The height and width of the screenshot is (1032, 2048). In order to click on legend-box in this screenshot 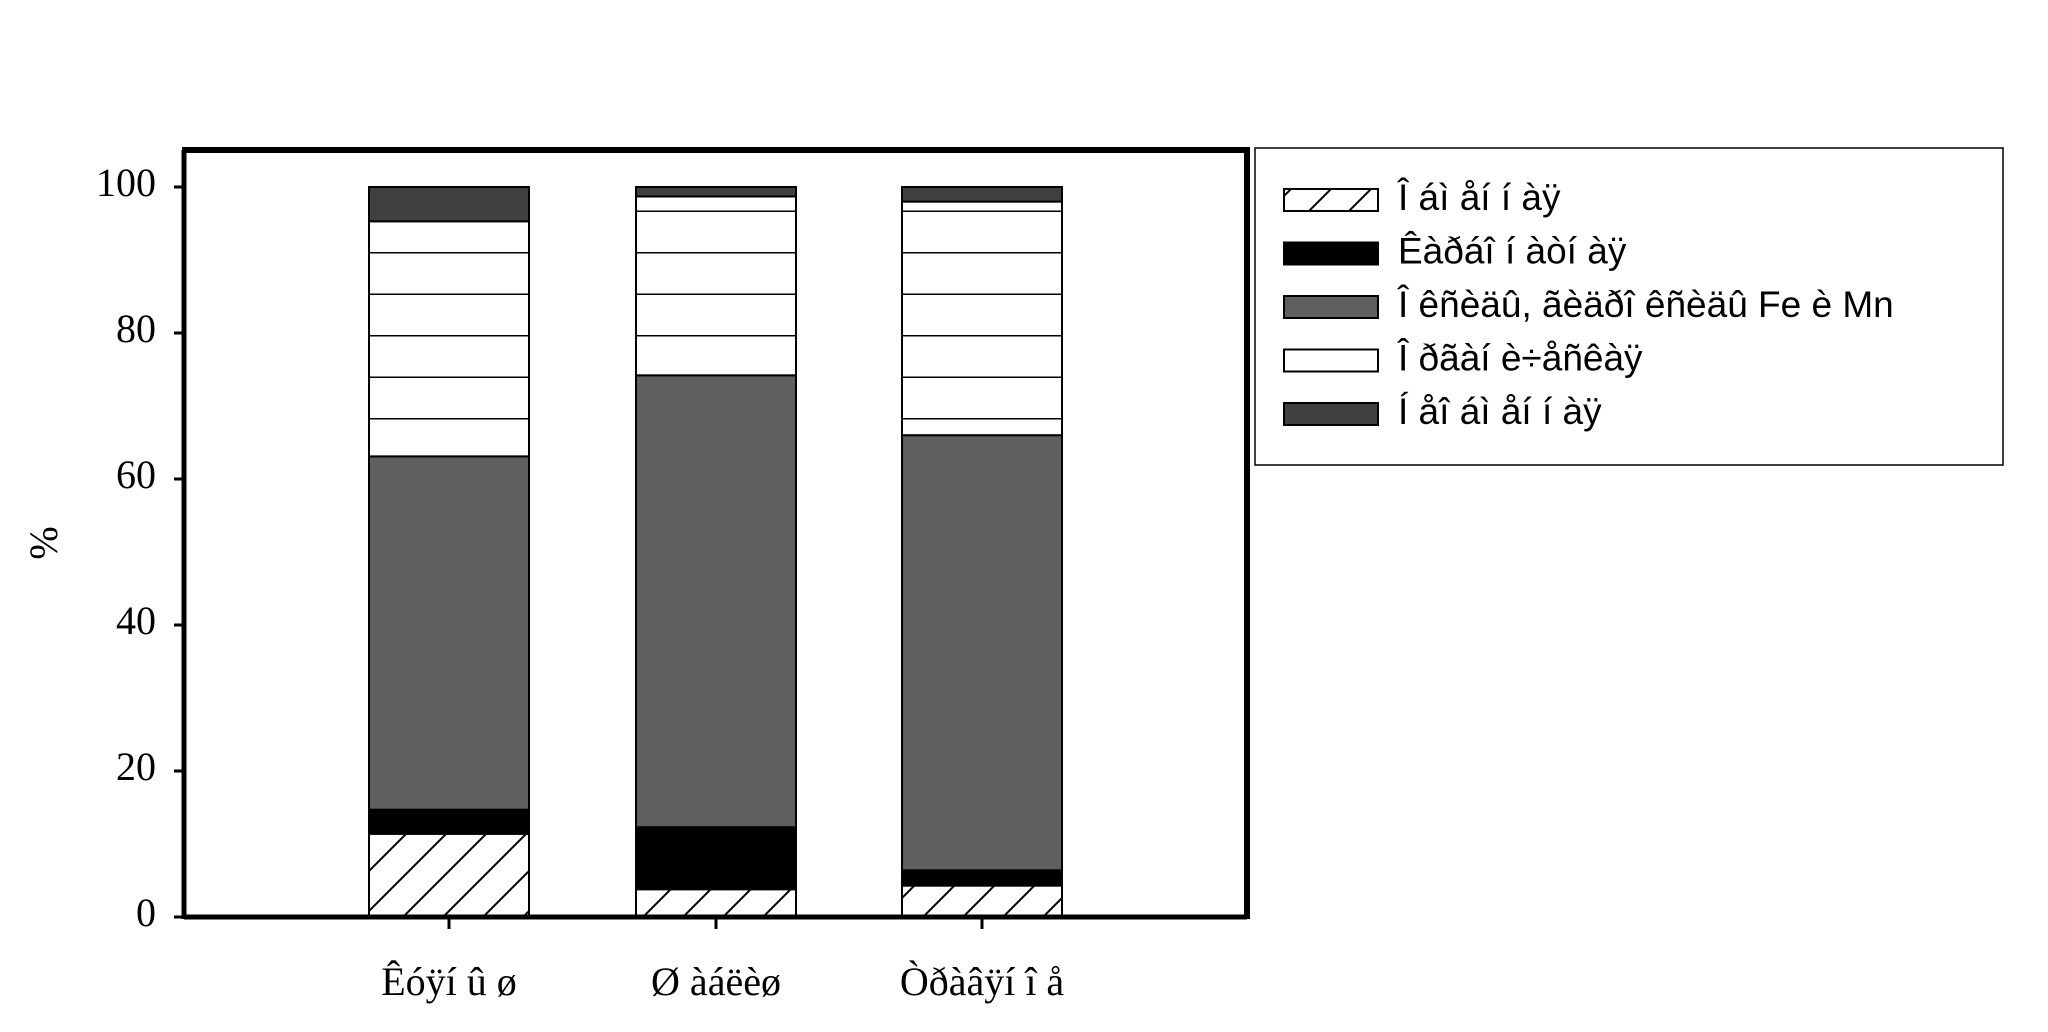, I will do `click(1629, 306)`.